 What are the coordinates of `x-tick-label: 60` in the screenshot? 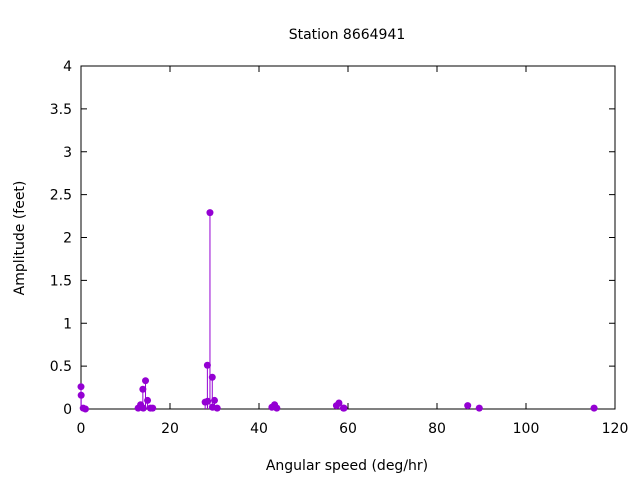 It's located at (348, 429).